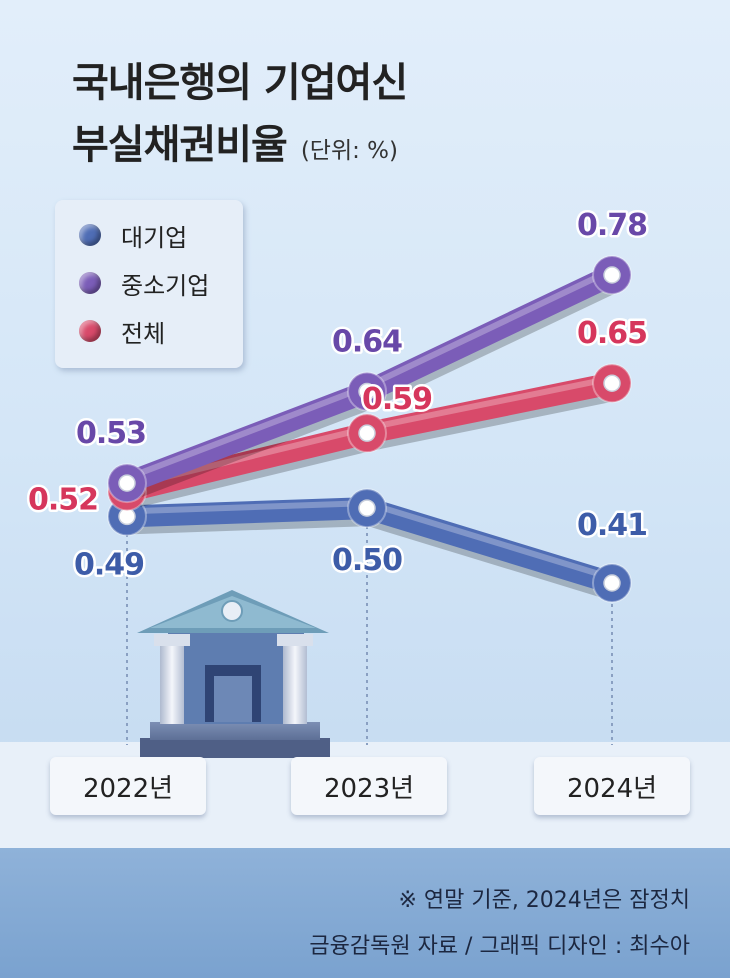 Image resolution: width=730 pixels, height=978 pixels. What do you see at coordinates (128, 786) in the screenshot?
I see `x-tick-2022: 2022년` at bounding box center [128, 786].